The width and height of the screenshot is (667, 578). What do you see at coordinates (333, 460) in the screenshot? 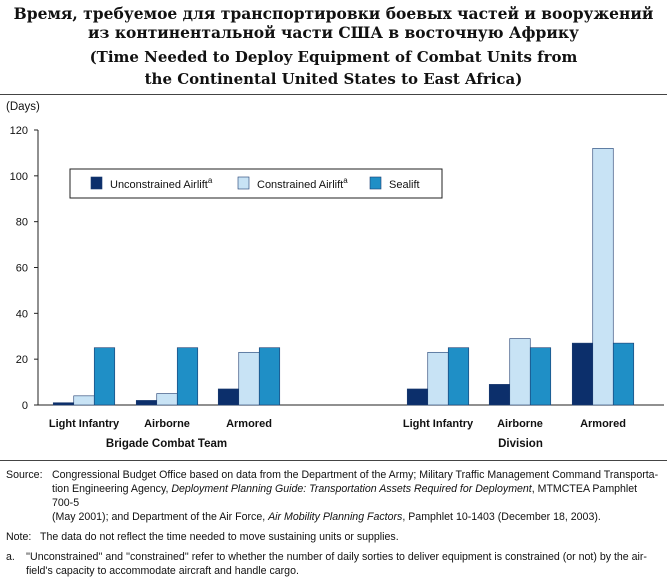
I see `notes-rule` at bounding box center [333, 460].